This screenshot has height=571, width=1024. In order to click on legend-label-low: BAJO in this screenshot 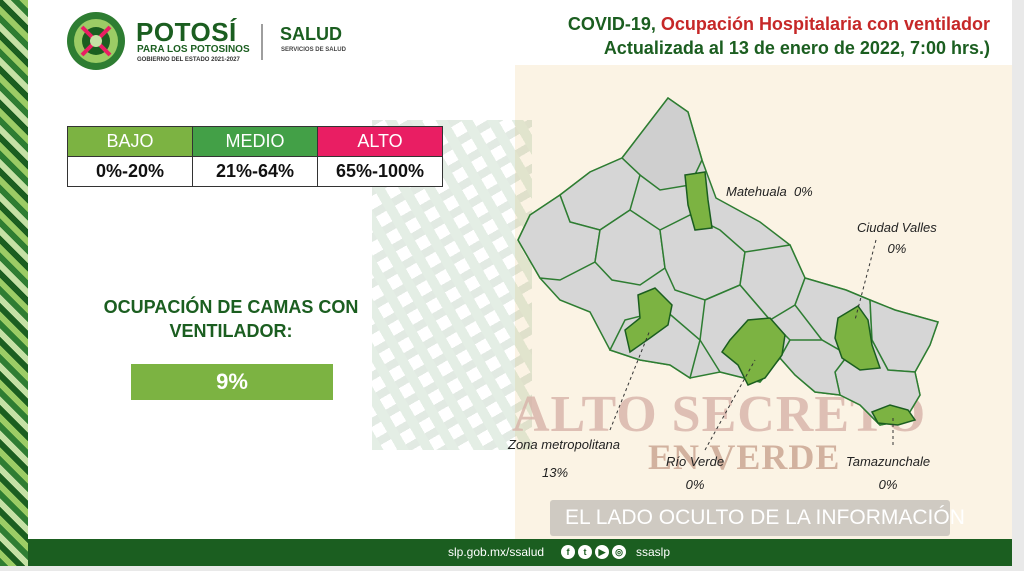, I will do `click(130, 141)`.